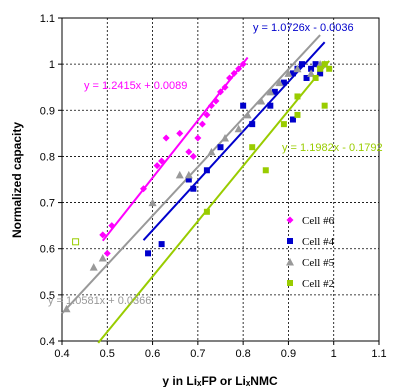 Image resolution: width=399 pixels, height=387 pixels. I want to click on x-tick-label: 0.4, so click(61, 354).